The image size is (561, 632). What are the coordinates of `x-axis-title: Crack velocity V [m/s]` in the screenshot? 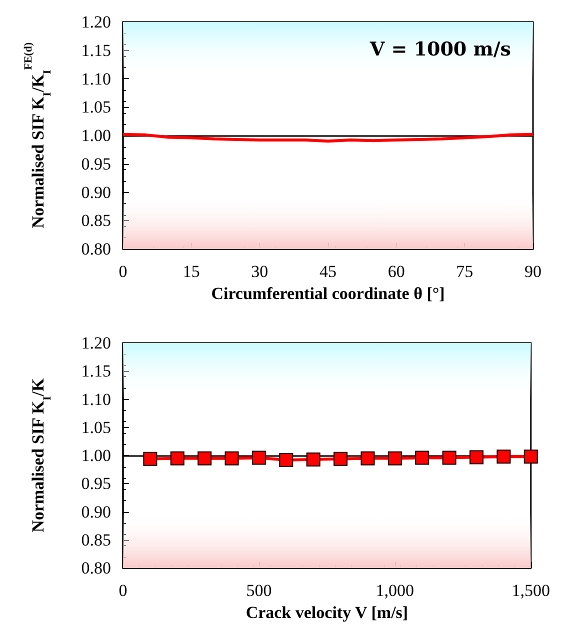 It's located at (327, 612).